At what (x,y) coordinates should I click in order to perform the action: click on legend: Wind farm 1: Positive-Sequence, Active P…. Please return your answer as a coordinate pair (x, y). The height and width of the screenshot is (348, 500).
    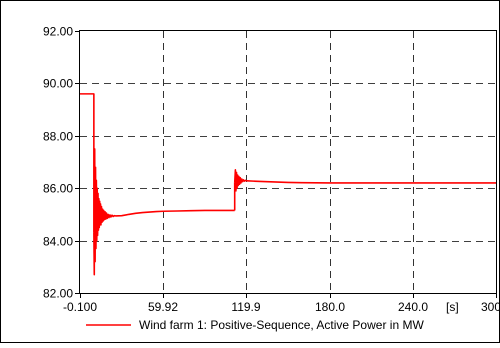
    Looking at the image, I should click on (255, 325).